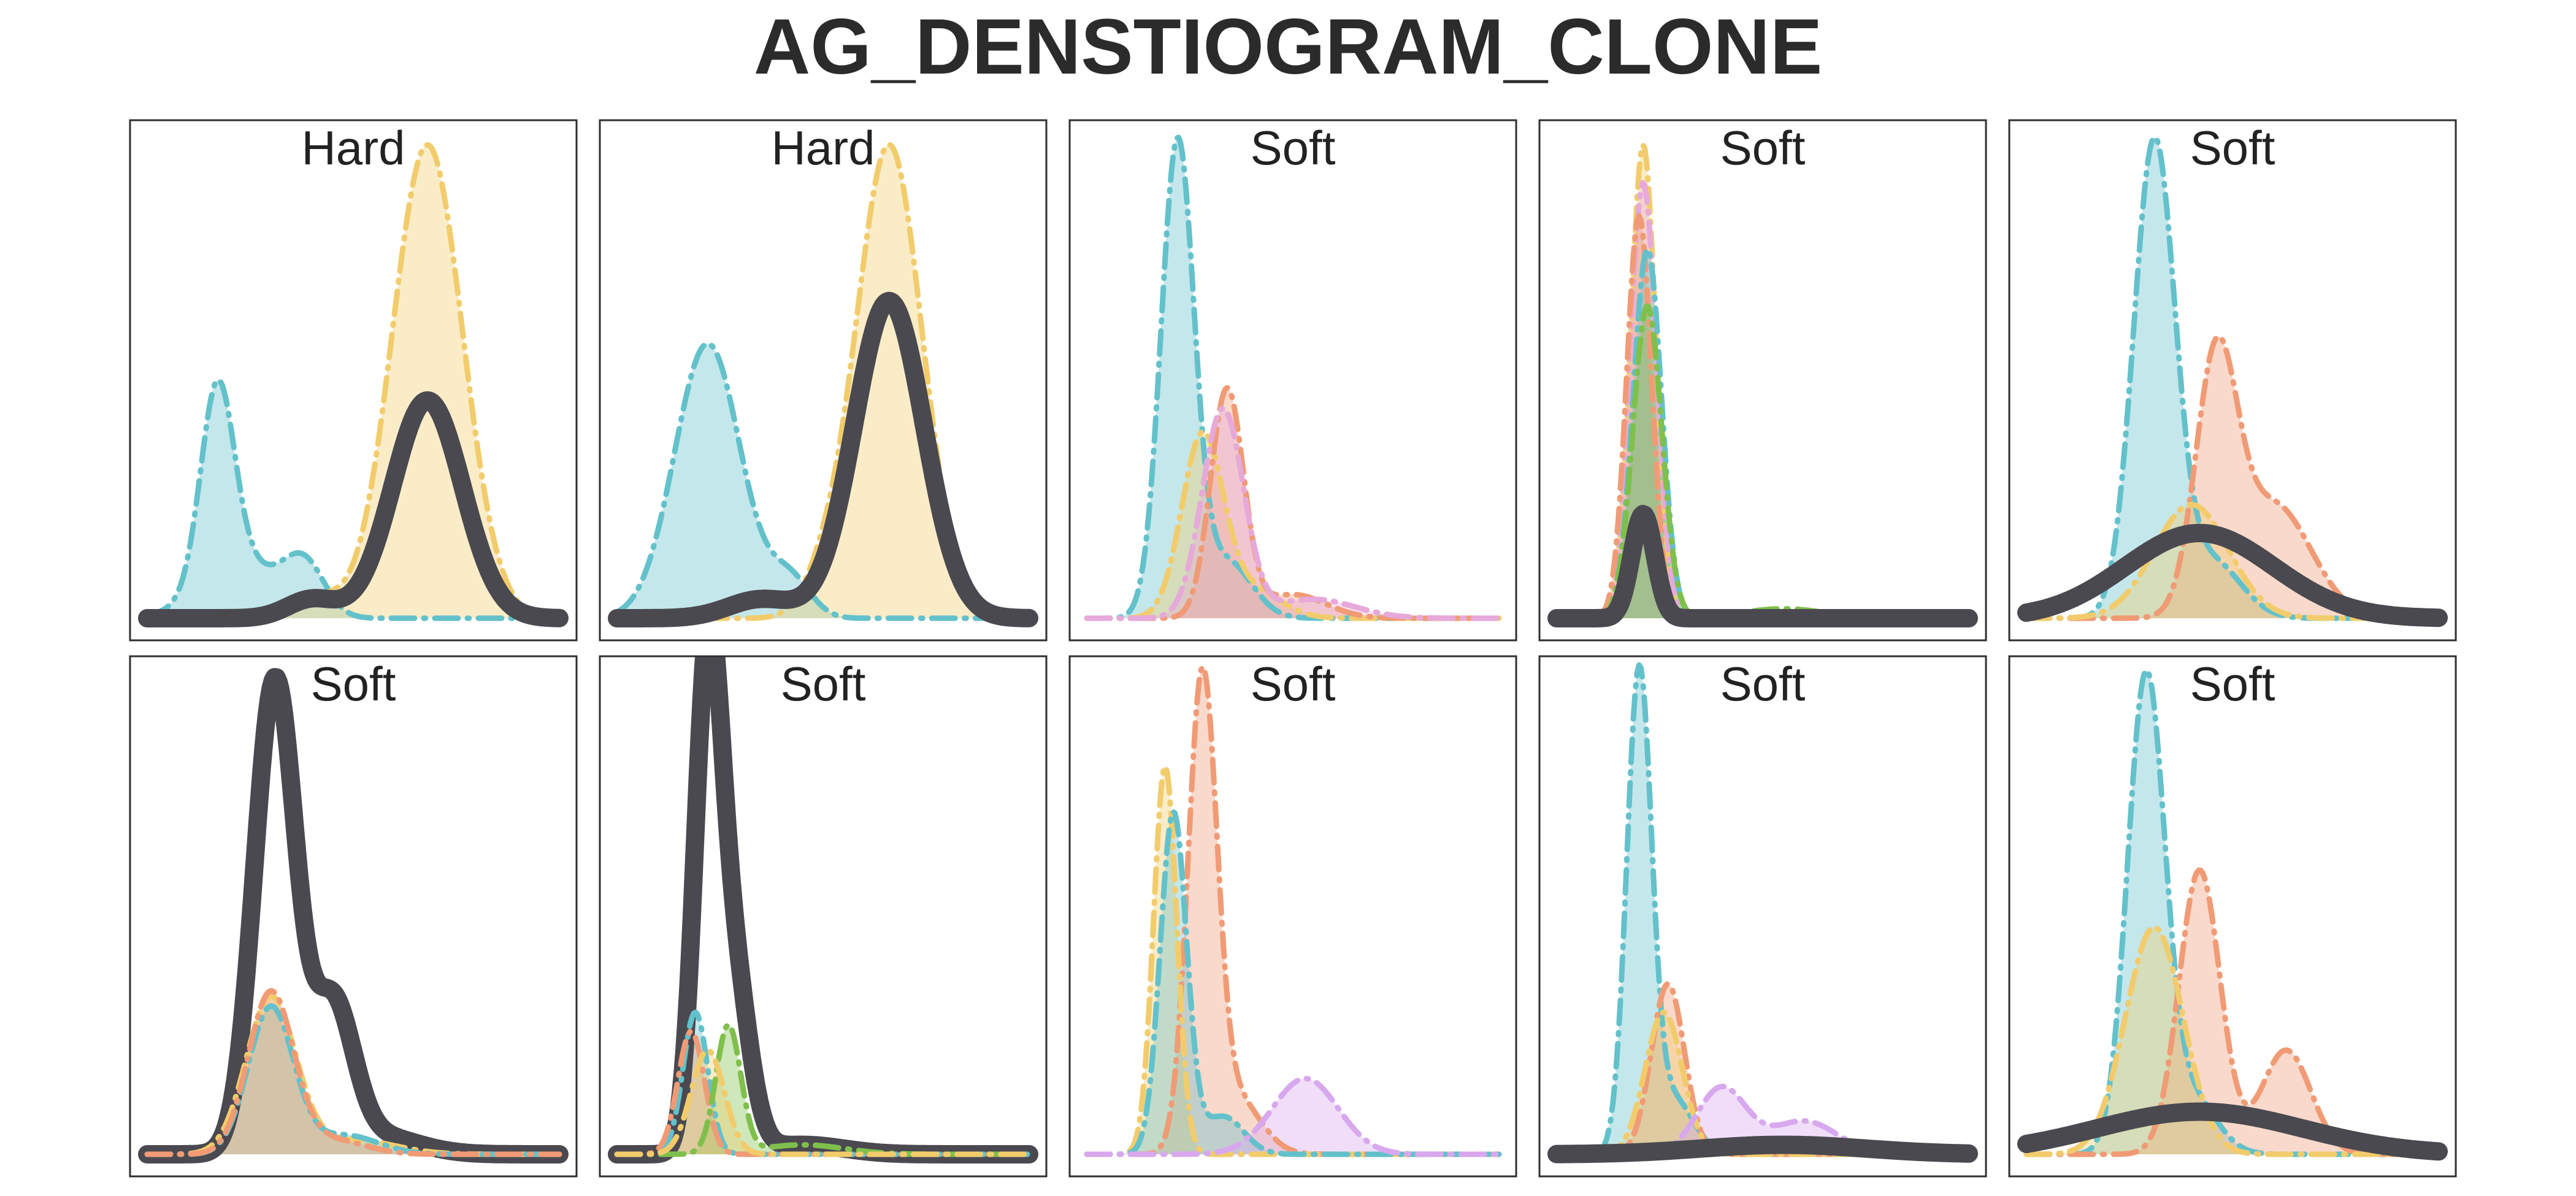 Image resolution: width=2576 pixels, height=1196 pixels. What do you see at coordinates (1288, 47) in the screenshot?
I see `chart-title: AG_DENSTIOGRAM_CLONE` at bounding box center [1288, 47].